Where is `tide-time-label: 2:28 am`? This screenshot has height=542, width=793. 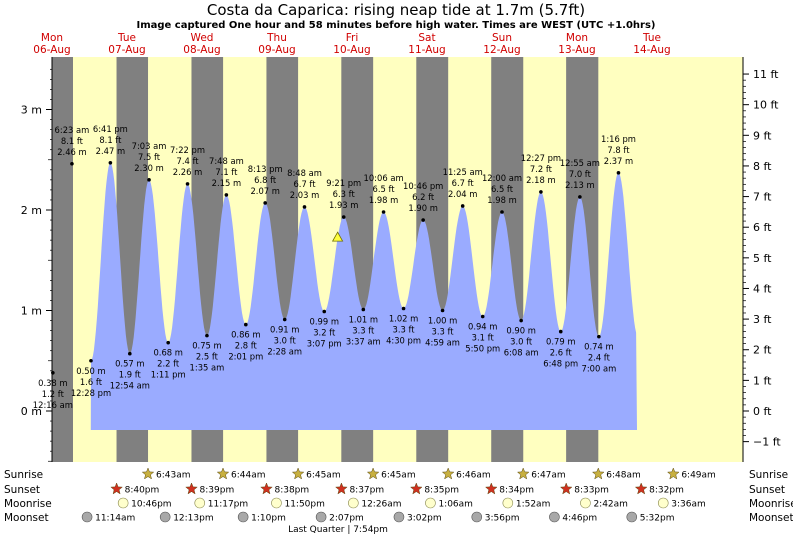 tide-time-label: 2:28 am is located at coordinates (284, 352).